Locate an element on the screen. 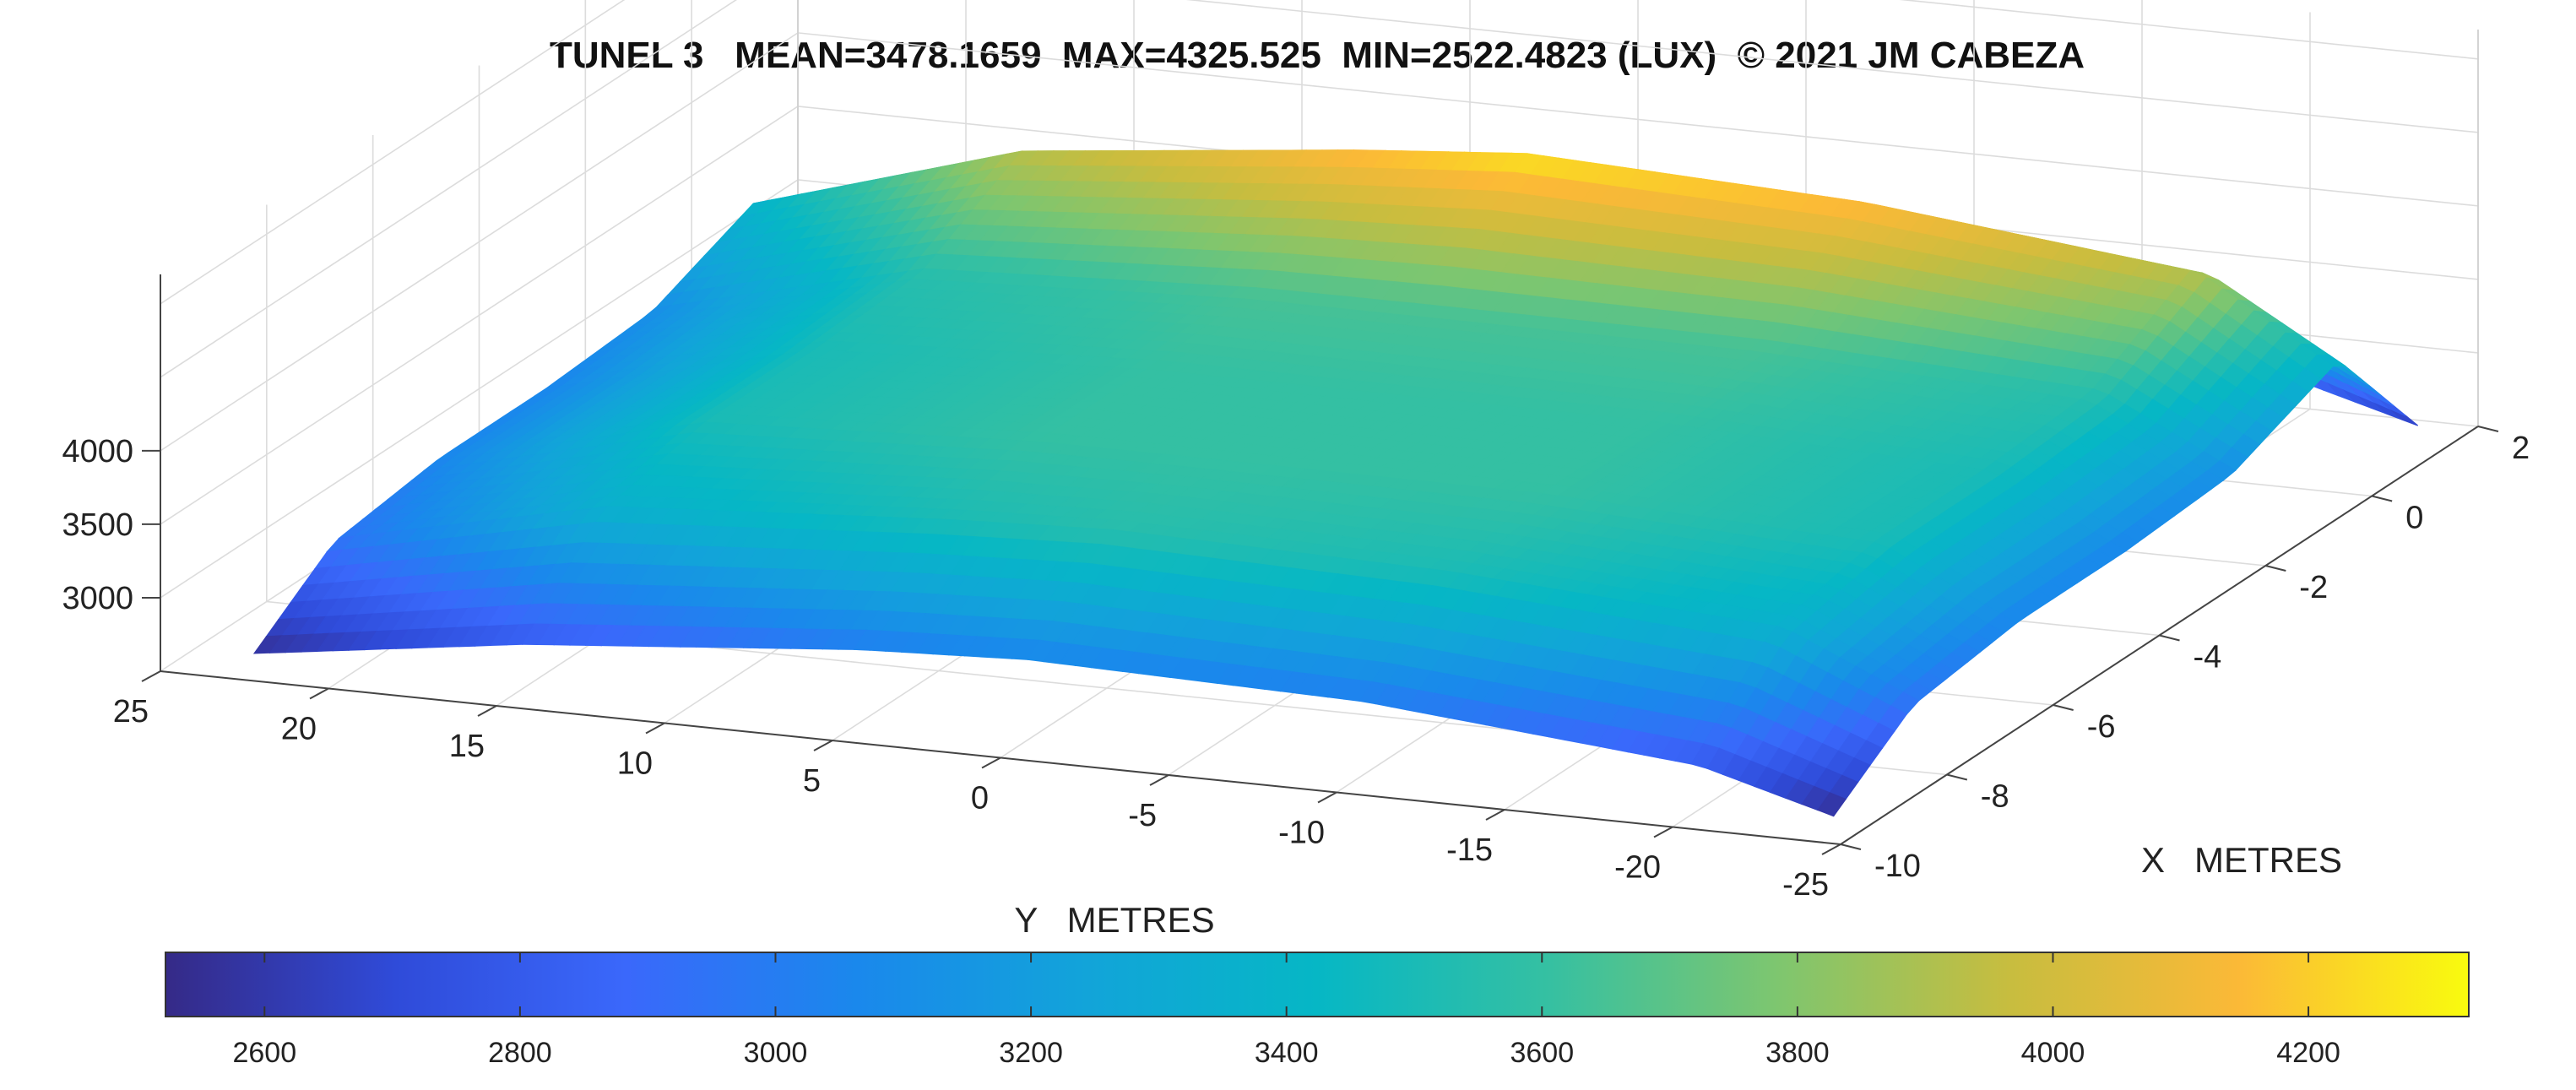  x-tick-label: 2 is located at coordinates (2521, 448).